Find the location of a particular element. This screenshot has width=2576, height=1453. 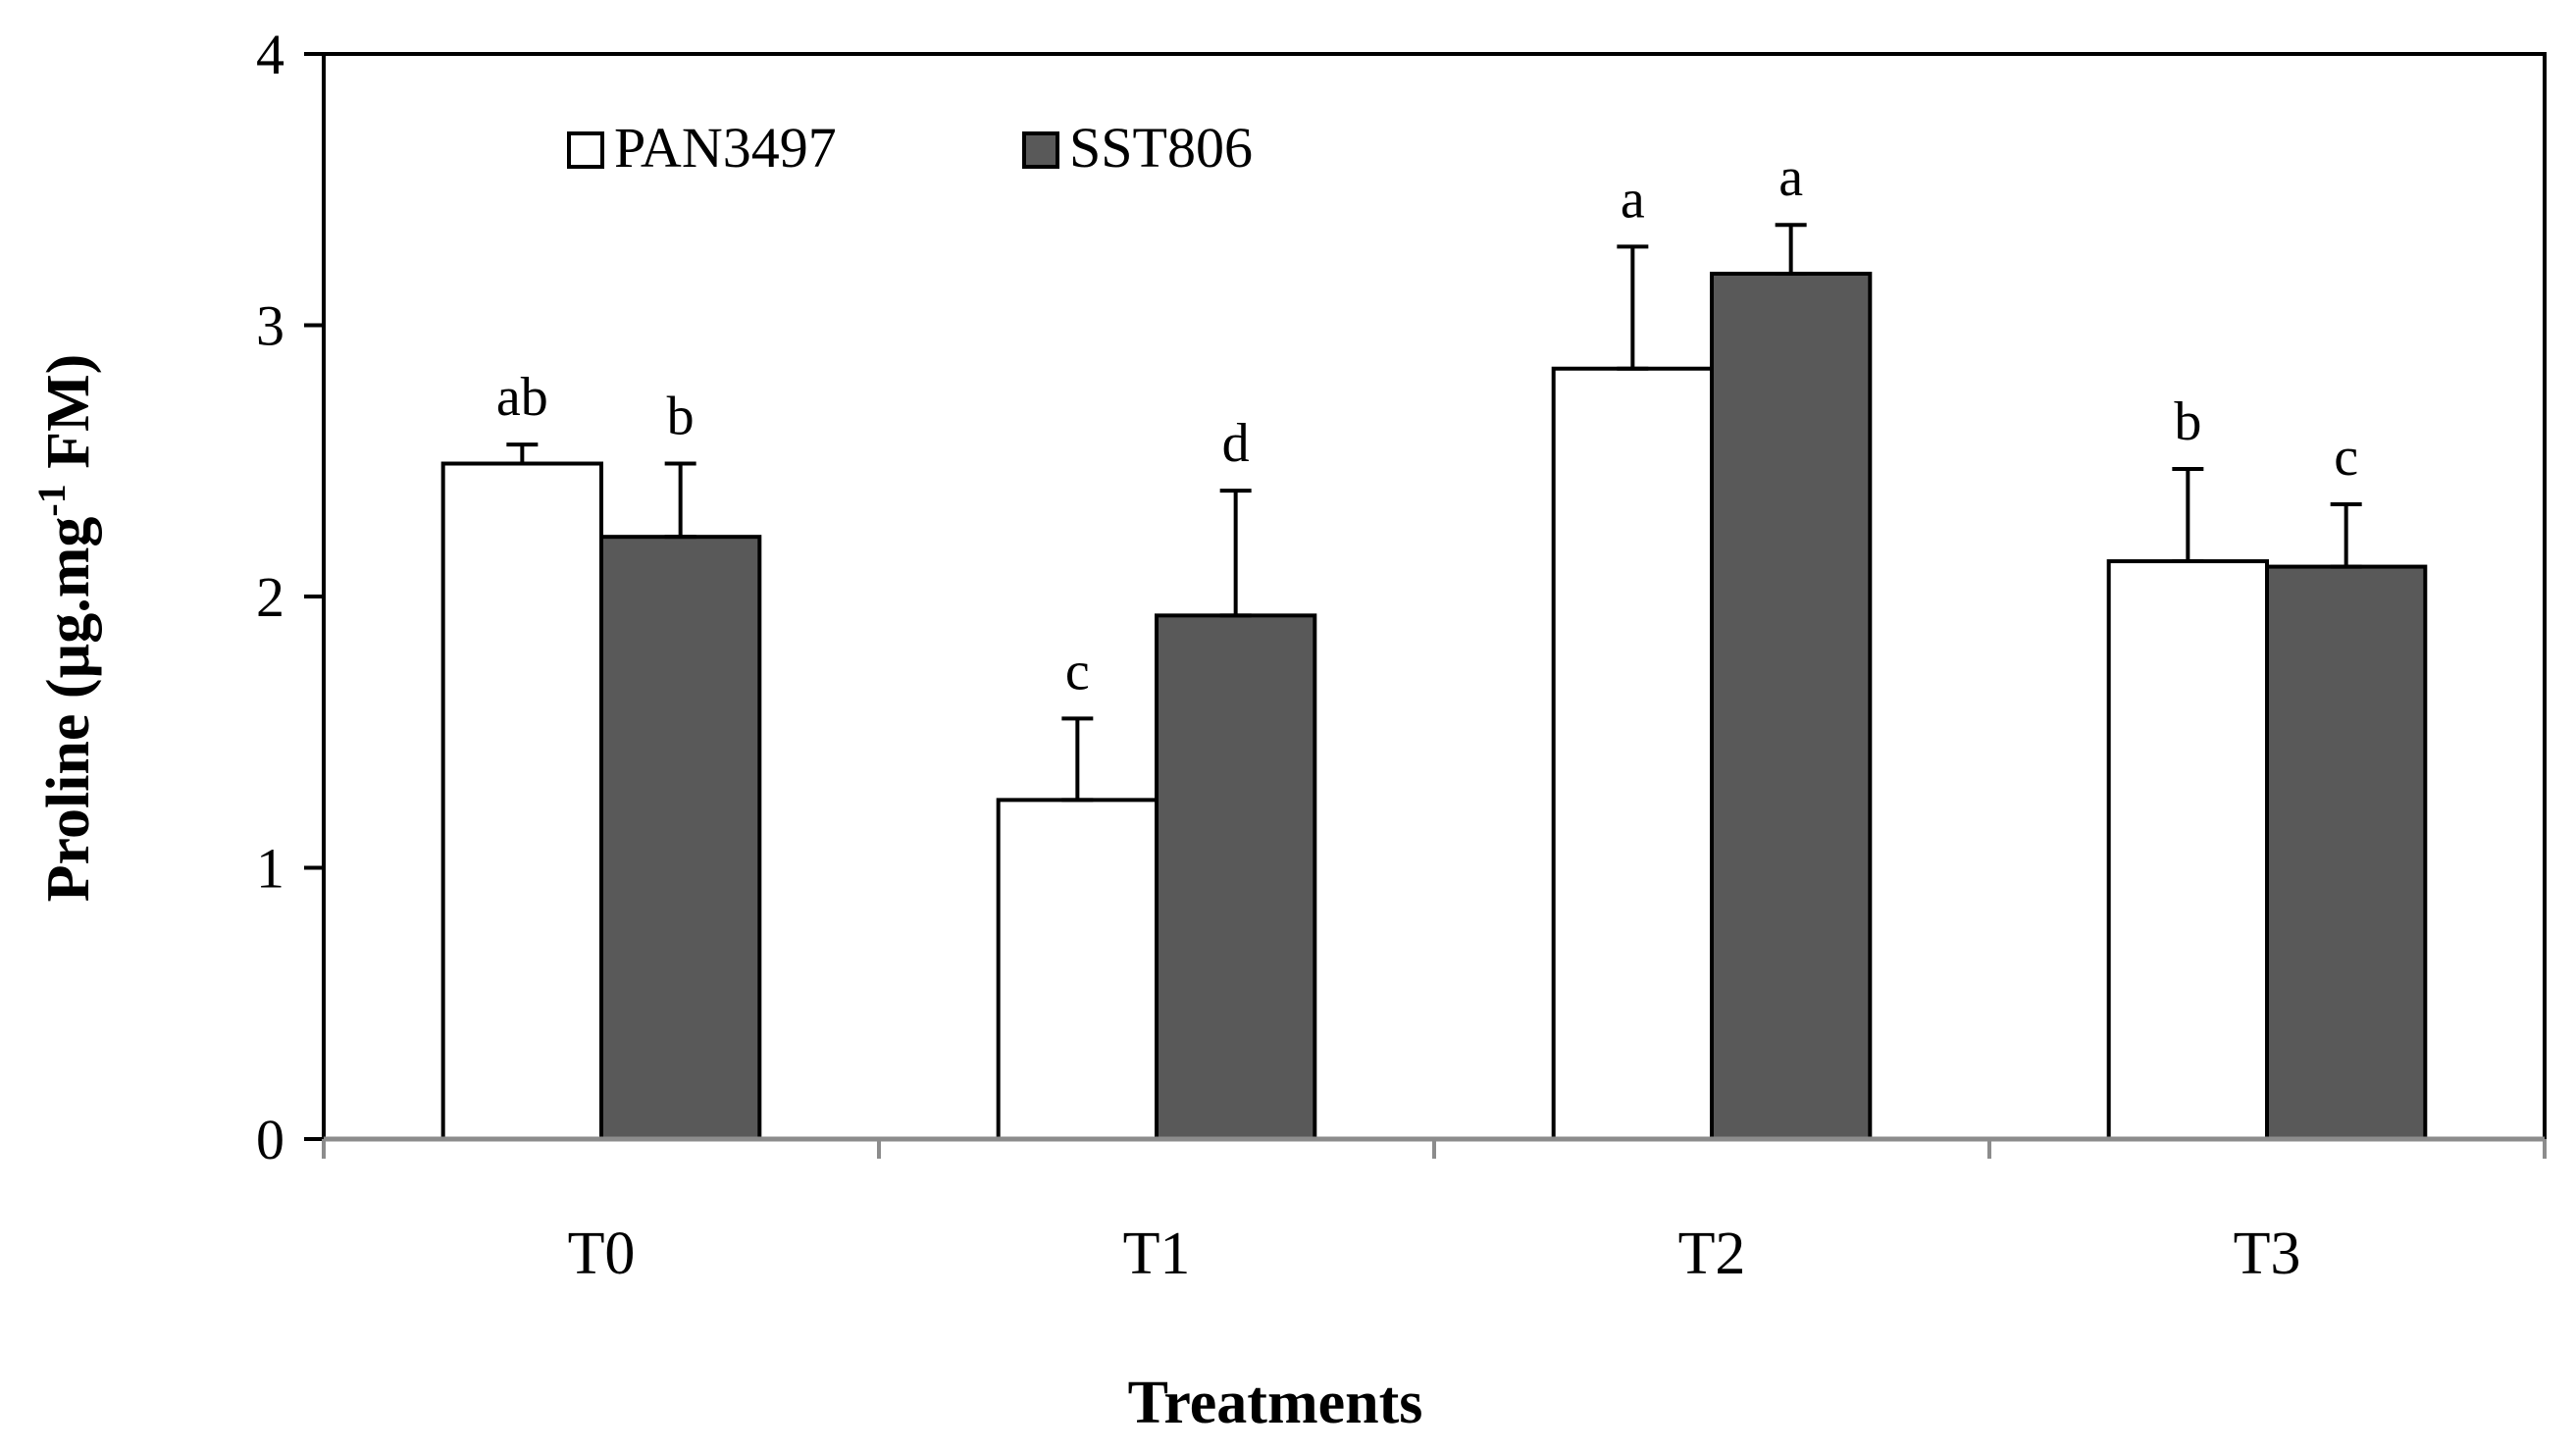

x-tick-label-T1: T1 is located at coordinates (1157, 1253).